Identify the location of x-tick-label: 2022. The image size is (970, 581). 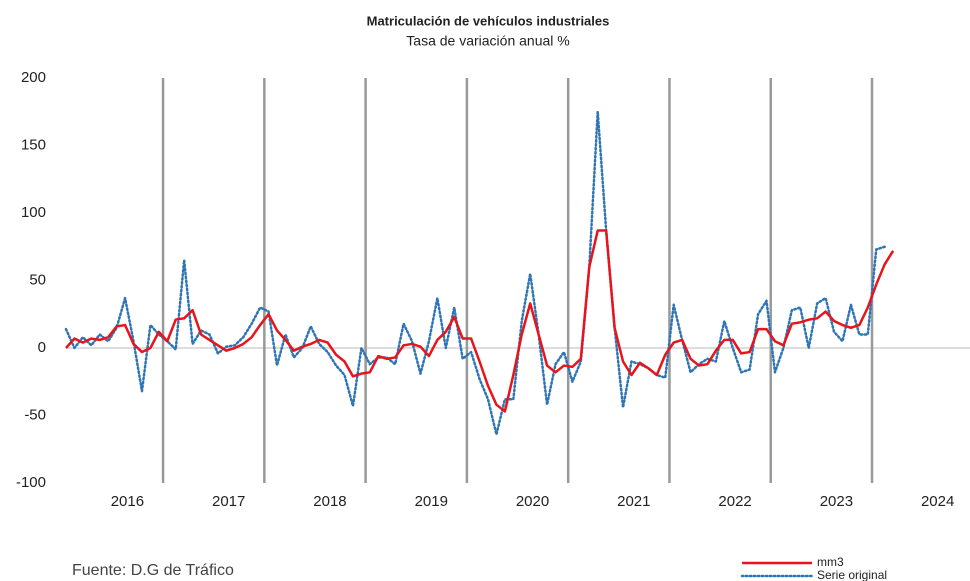
(734, 501).